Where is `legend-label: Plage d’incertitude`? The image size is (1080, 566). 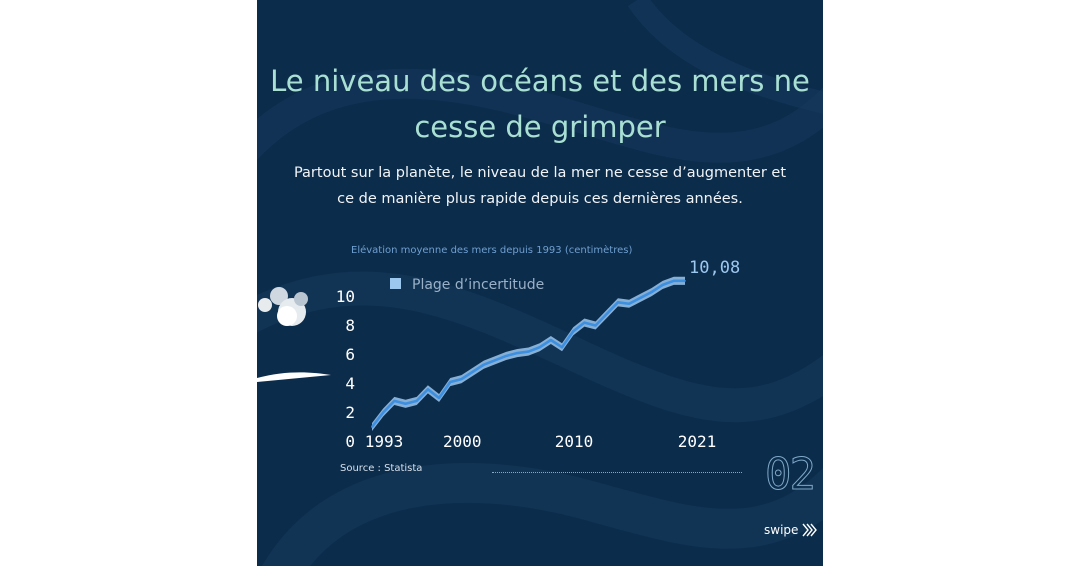
legend-label: Plage d’incertitude is located at coordinates (478, 285).